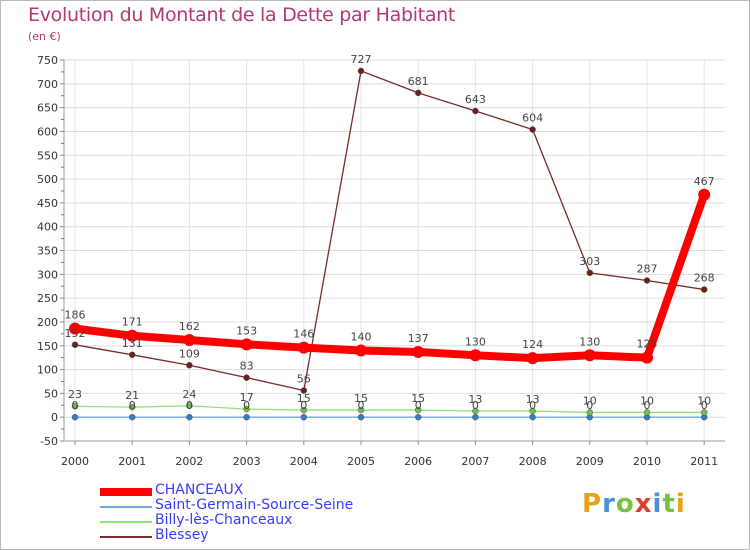 This screenshot has height=550, width=750. What do you see at coordinates (199, 490) in the screenshot?
I see `legend-label: CHANCEAUX` at bounding box center [199, 490].